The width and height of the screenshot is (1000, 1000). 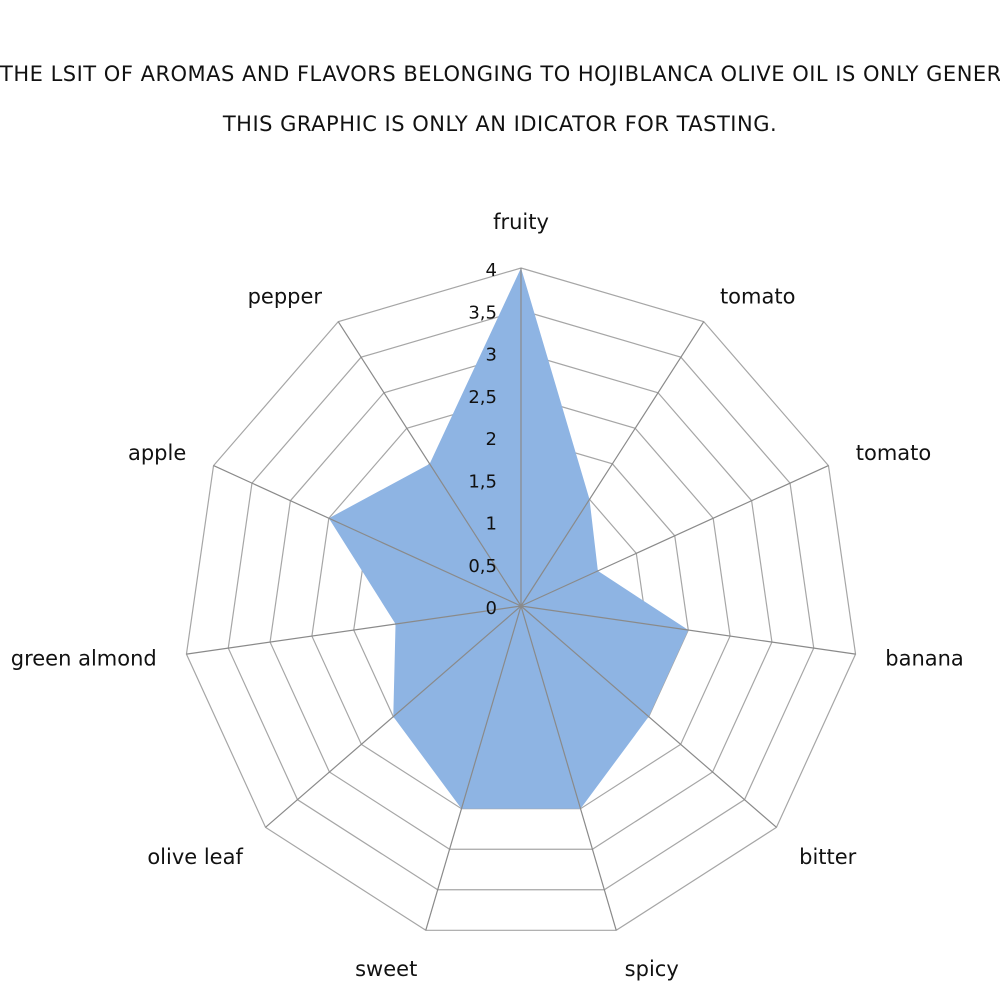 I want to click on tick-label: 2, so click(x=491, y=439).